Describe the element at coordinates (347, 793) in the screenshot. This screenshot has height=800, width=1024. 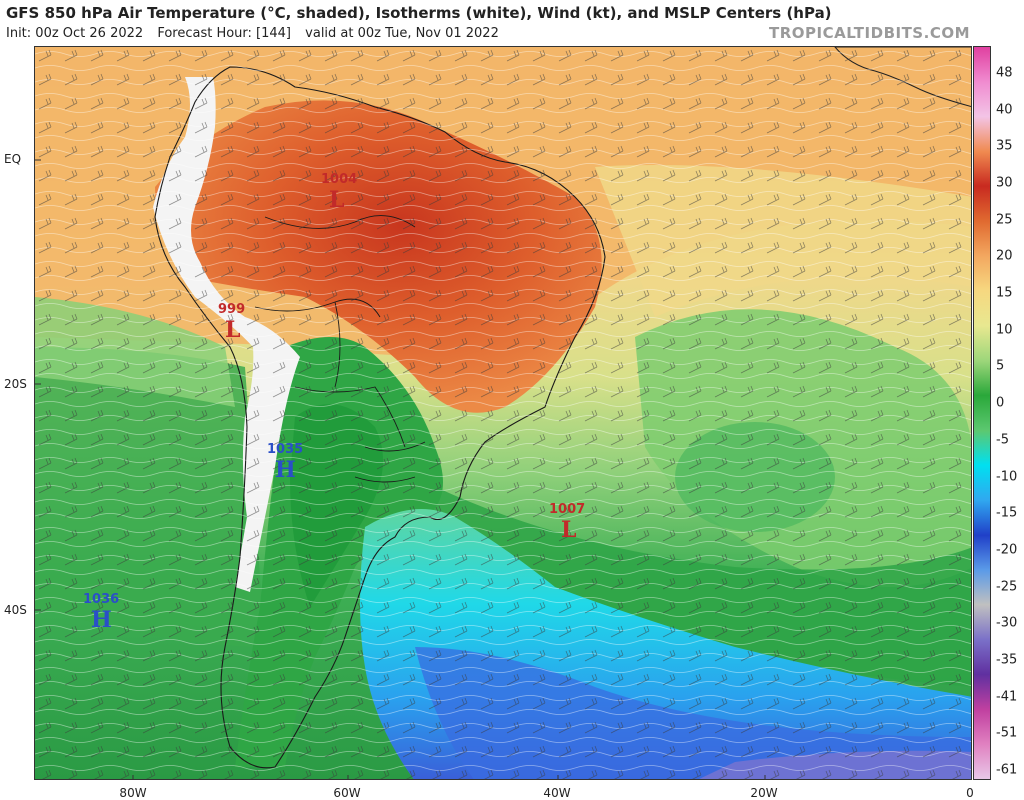
I see `lon-label-60w: 60W` at that location.